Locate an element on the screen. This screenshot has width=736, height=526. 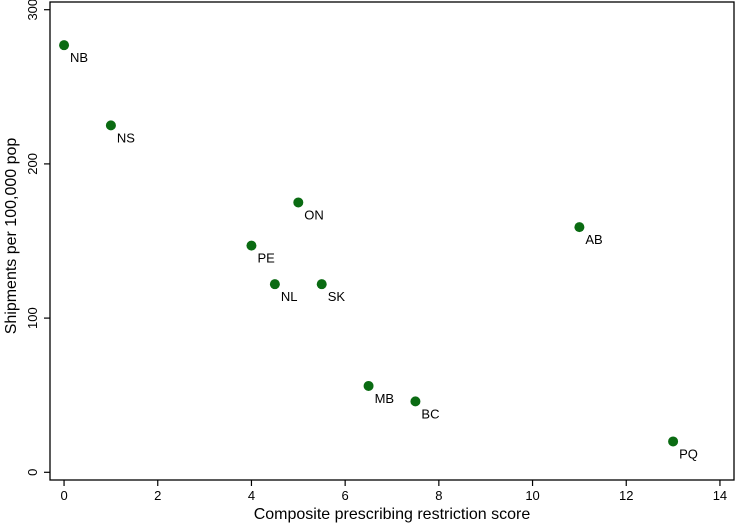
y-tick-label: 0 is located at coordinates (32, 472).